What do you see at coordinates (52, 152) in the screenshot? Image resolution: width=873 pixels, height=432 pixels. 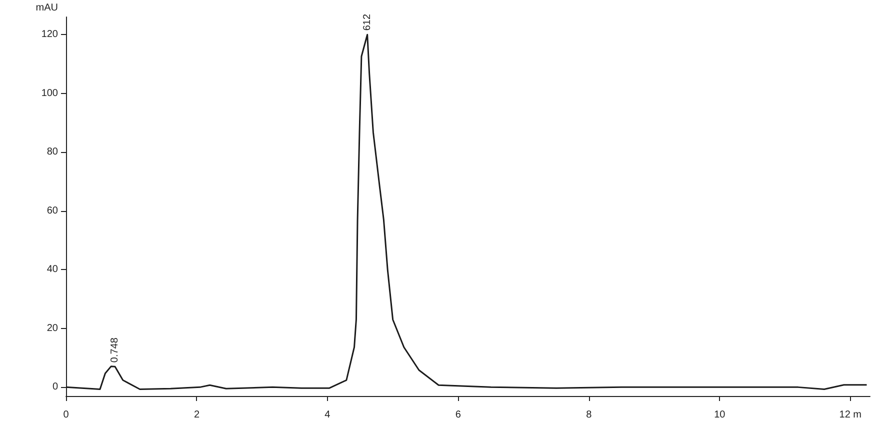 I see `y-tick-label: 80` at bounding box center [52, 152].